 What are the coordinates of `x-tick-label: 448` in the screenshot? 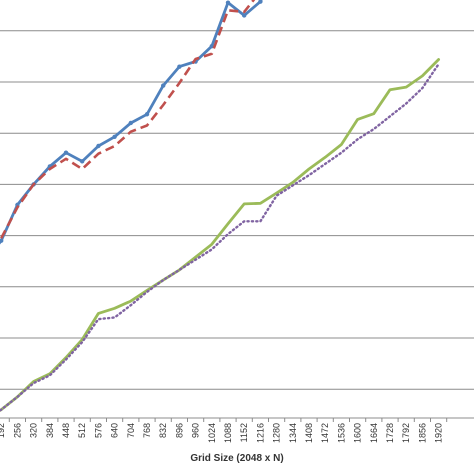 It's located at (66, 430).